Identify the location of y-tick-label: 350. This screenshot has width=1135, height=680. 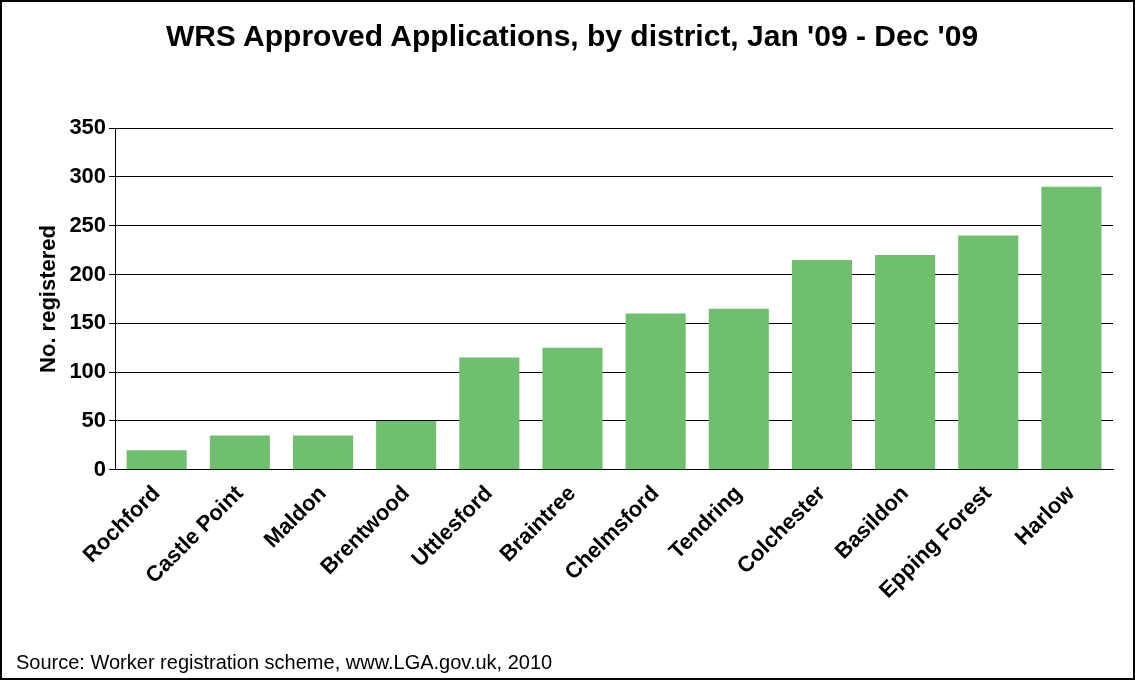
(88, 127).